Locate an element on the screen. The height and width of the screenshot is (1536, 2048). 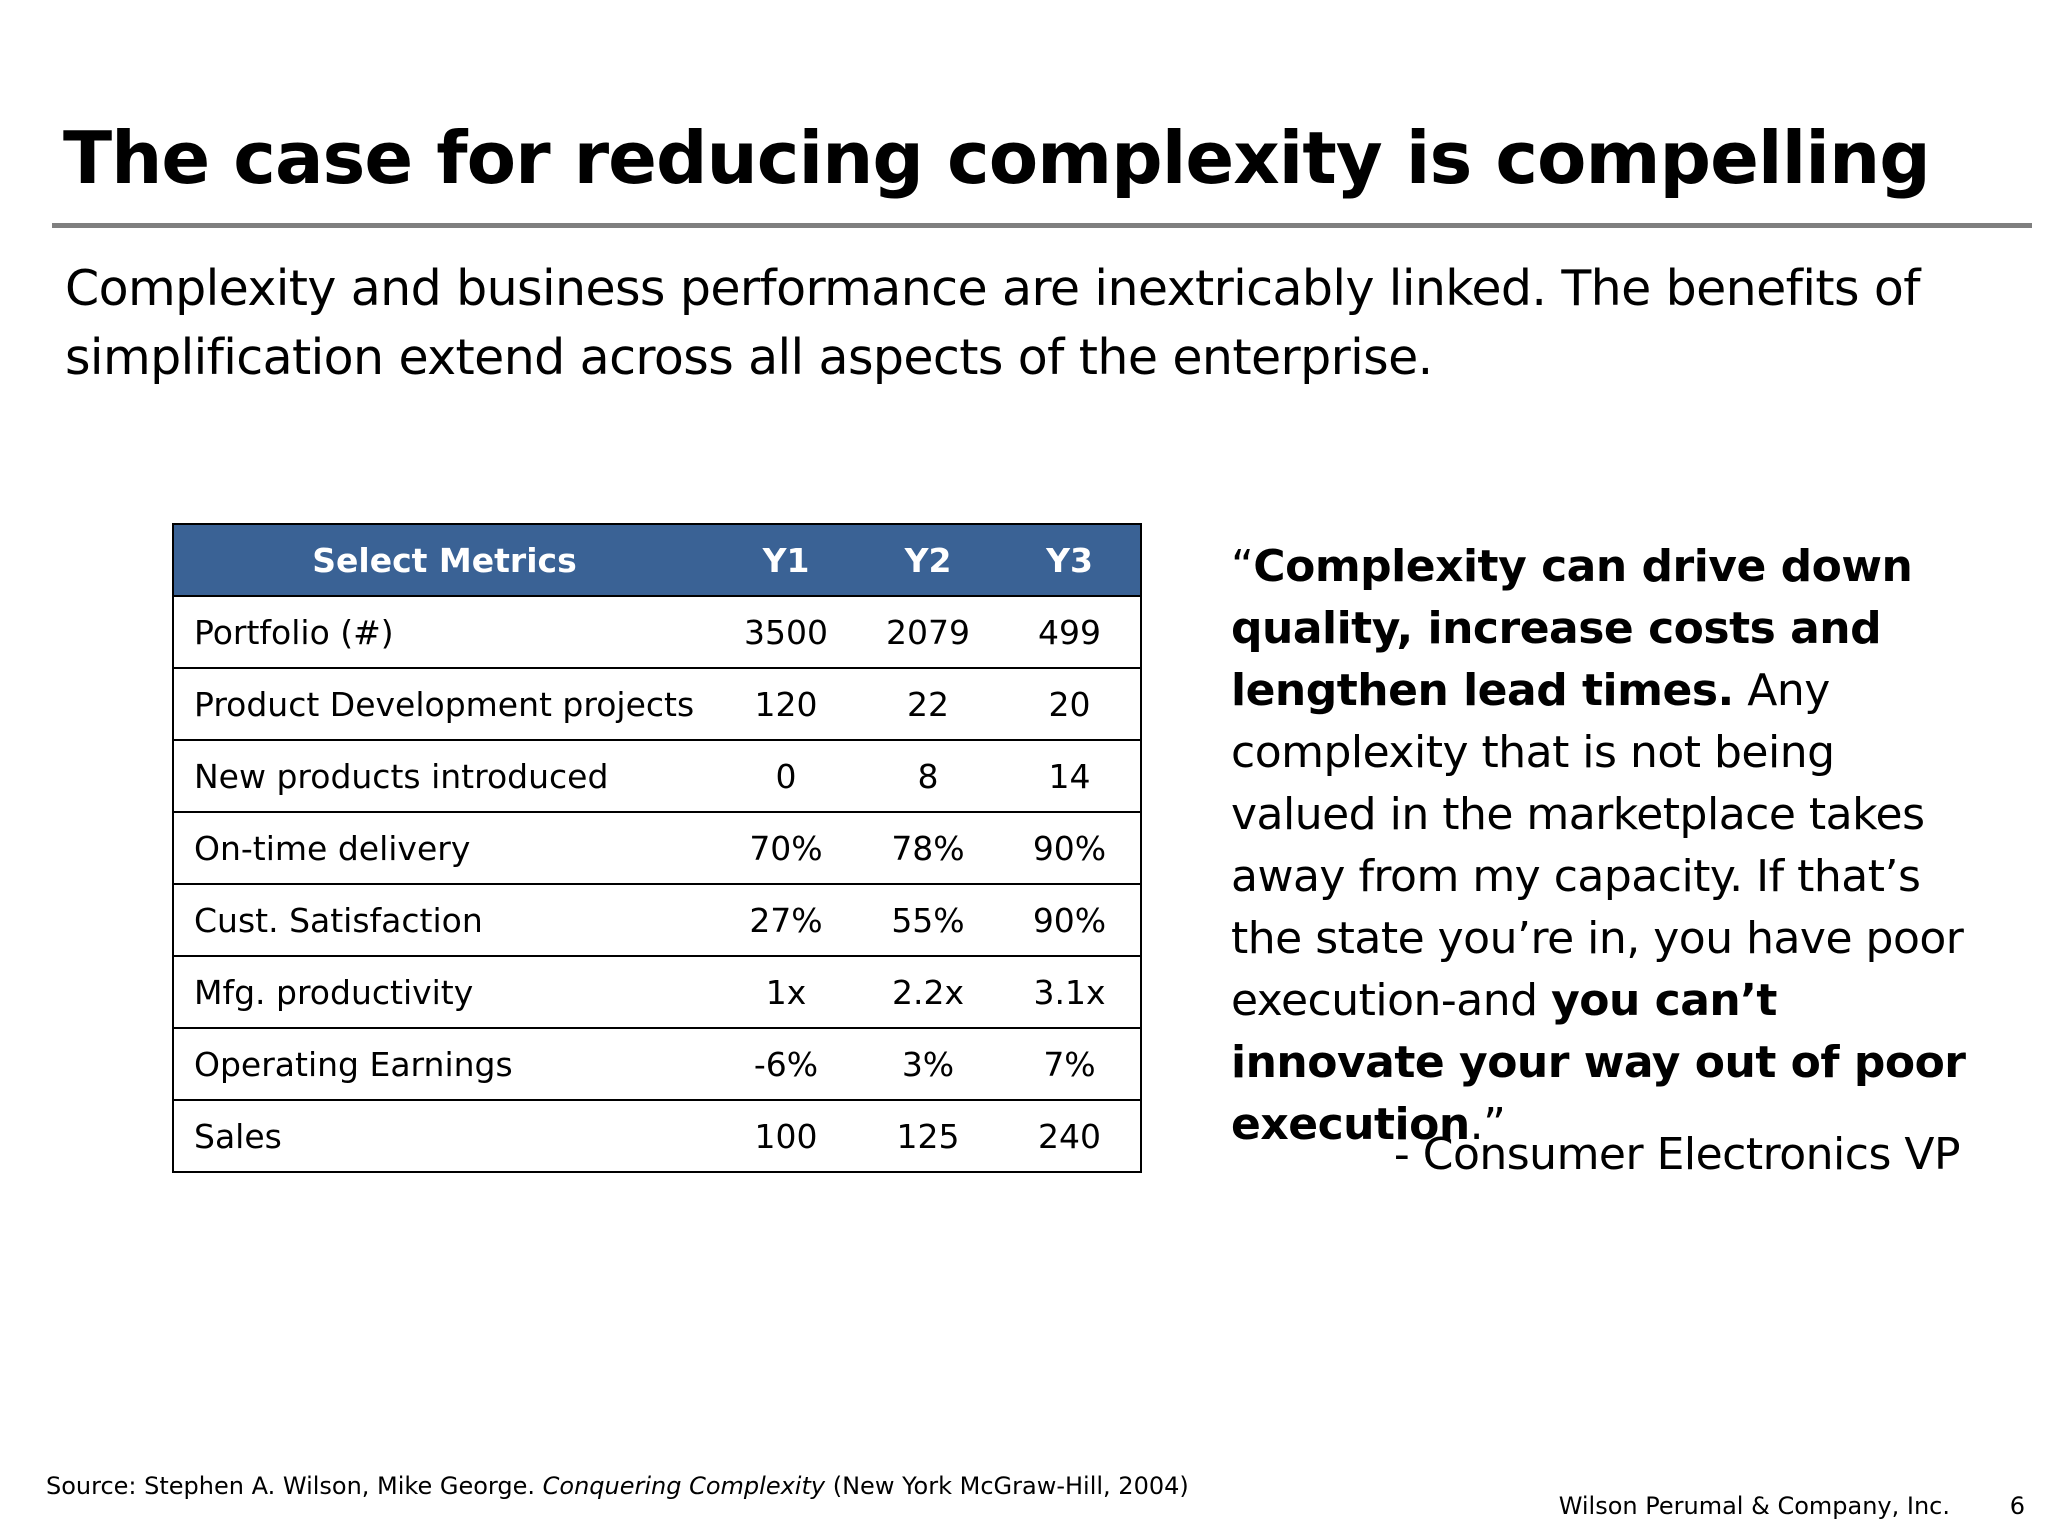
metric-y3: 14 is located at coordinates (1070, 776).